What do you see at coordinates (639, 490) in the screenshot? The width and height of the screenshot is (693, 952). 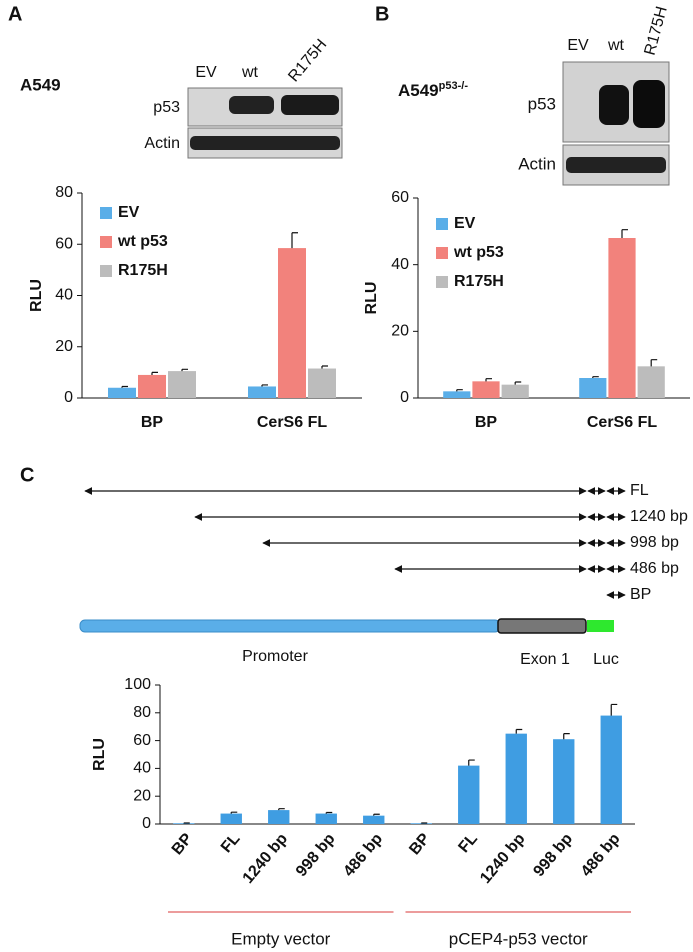 I see `construct-label: FL` at bounding box center [639, 490].